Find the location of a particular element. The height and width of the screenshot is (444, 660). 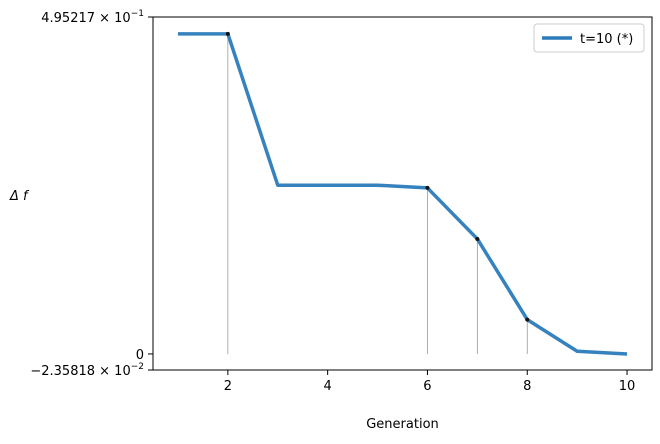

y-tick-label-2: 4.95217 × 10⁻¹ is located at coordinates (92, 17).